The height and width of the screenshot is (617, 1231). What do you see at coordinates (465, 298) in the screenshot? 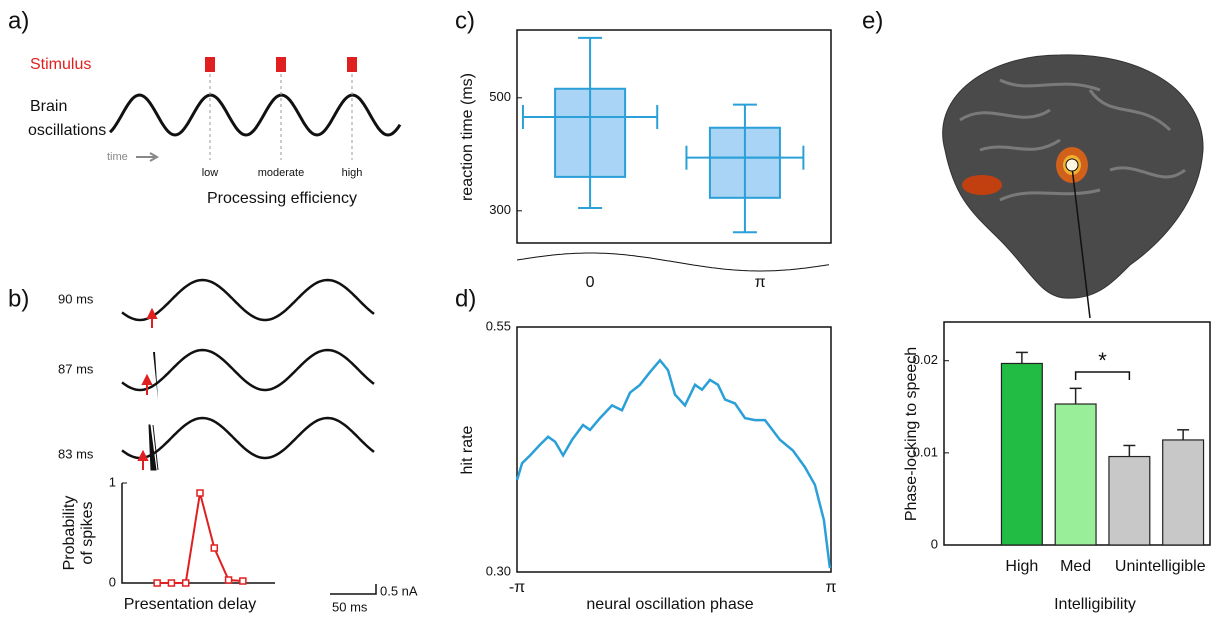
I see `panel-label: d)` at bounding box center [465, 298].